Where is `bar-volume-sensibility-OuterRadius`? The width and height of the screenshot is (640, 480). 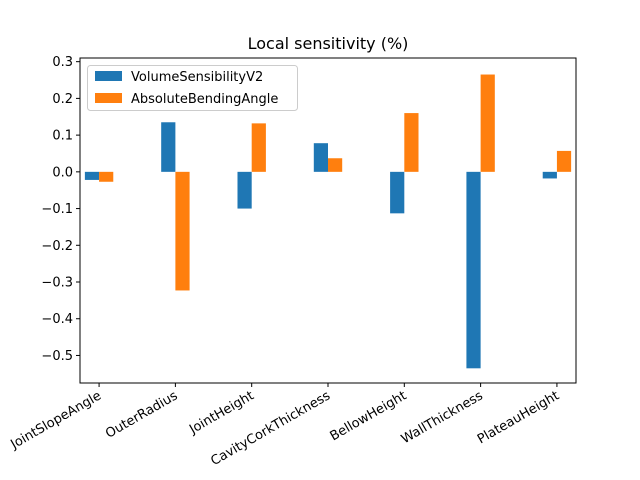 bar-volume-sensibility-OuterRadius is located at coordinates (168, 147).